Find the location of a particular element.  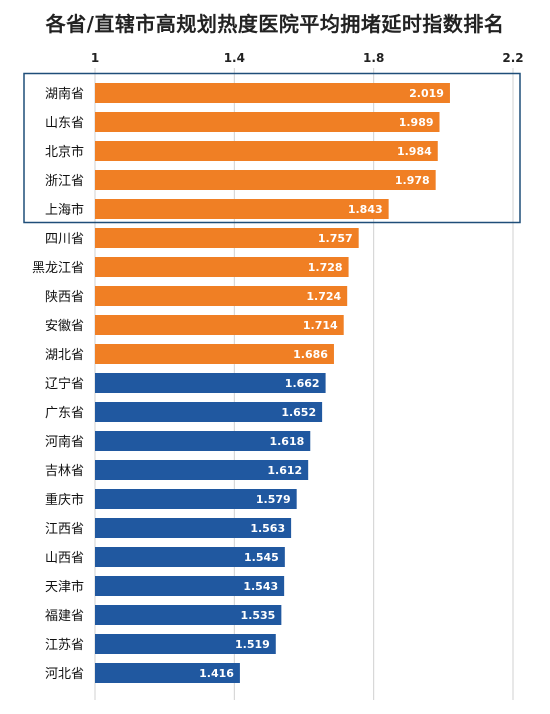

category-label: 山东省 is located at coordinates (64, 123).